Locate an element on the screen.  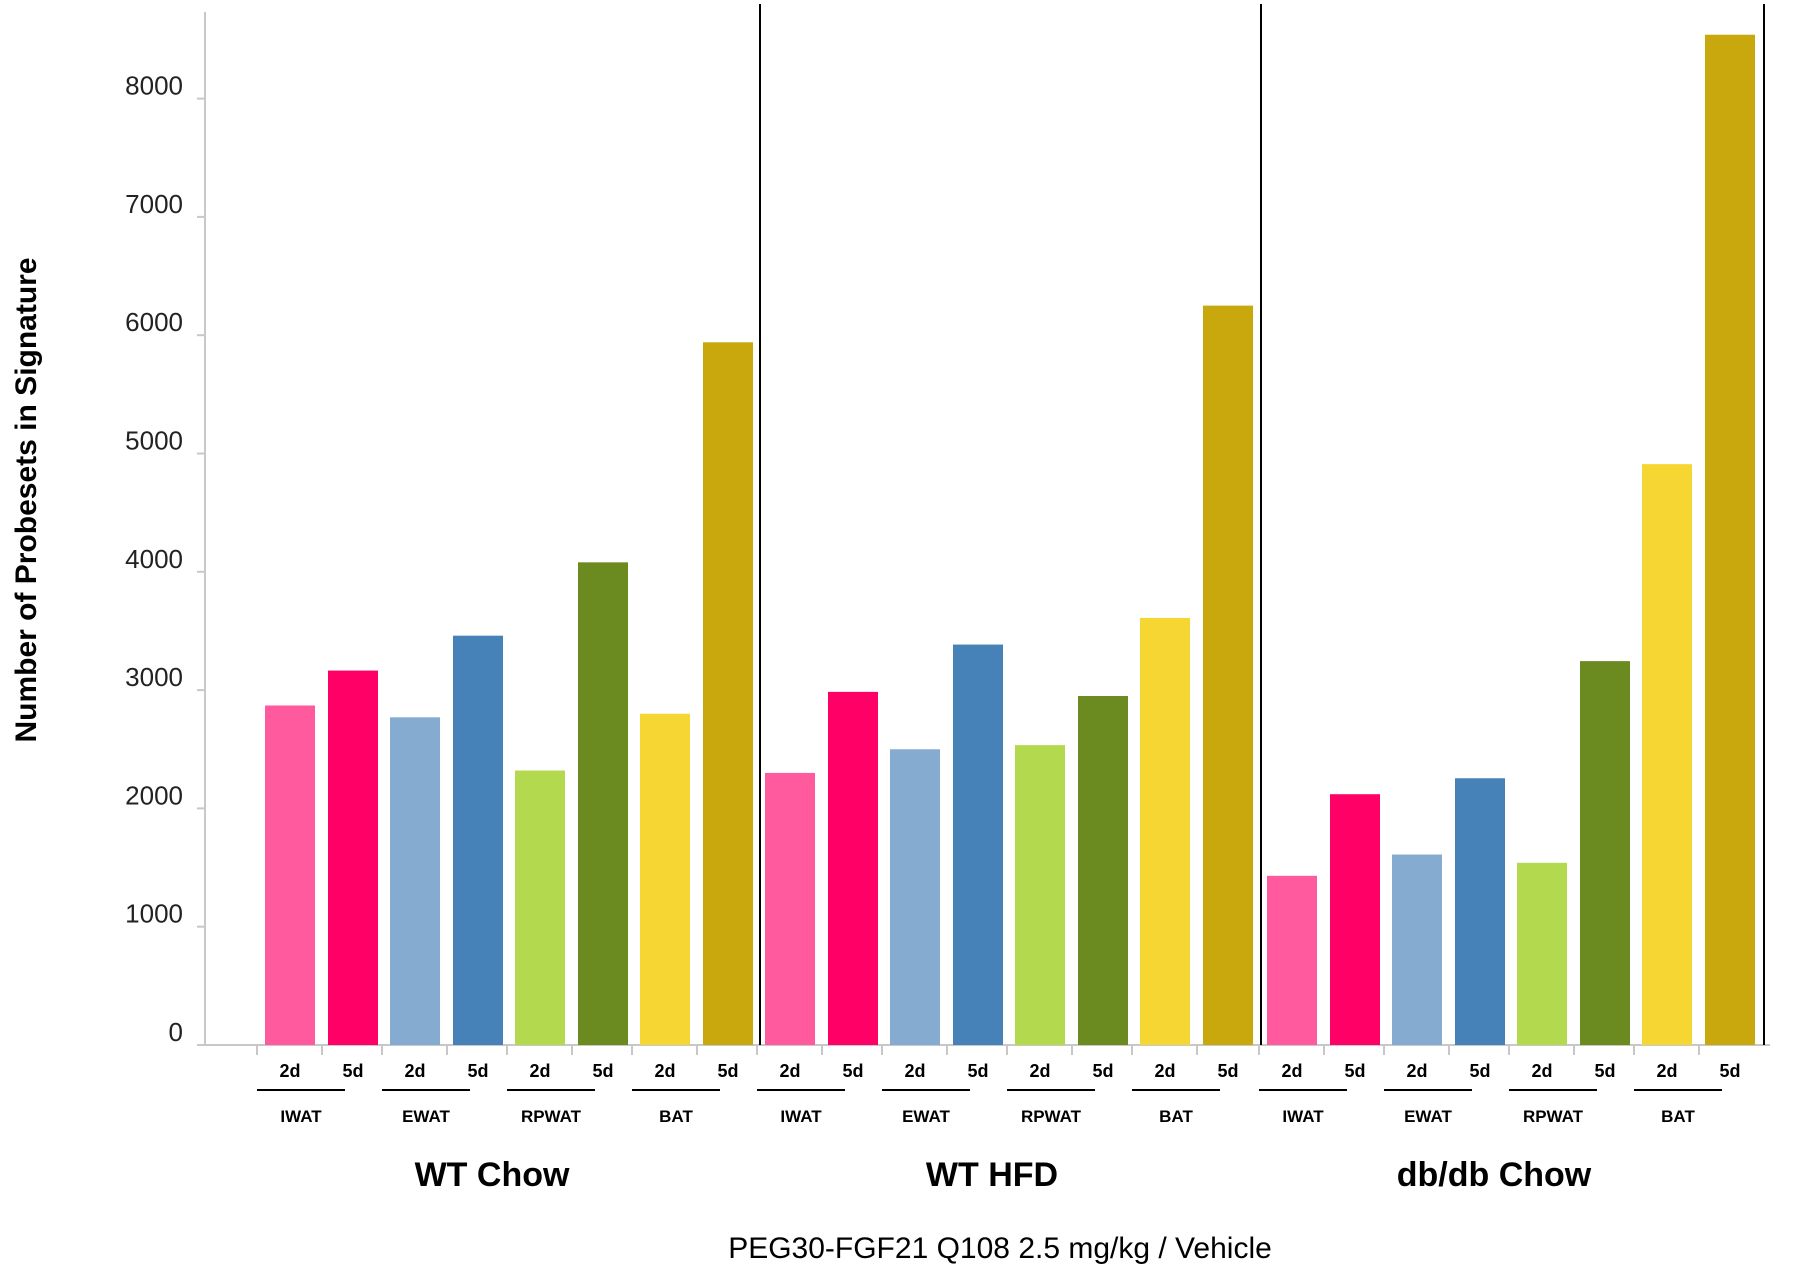
y-tick-label: 8000 is located at coordinates (154, 86).